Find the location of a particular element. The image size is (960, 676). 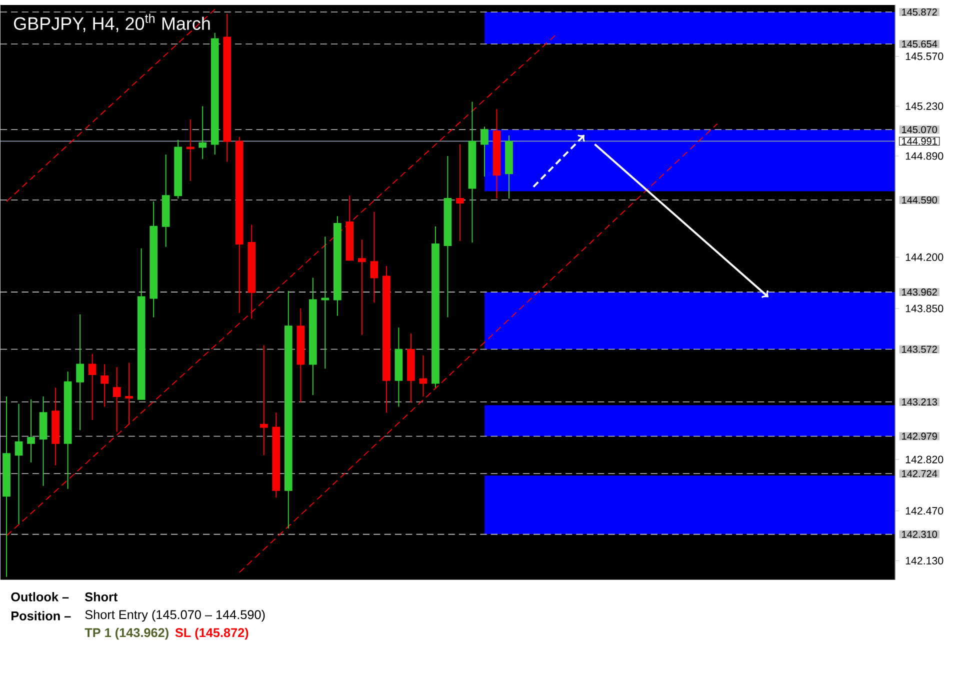

y-tick-label: 142.820 is located at coordinates (925, 460).